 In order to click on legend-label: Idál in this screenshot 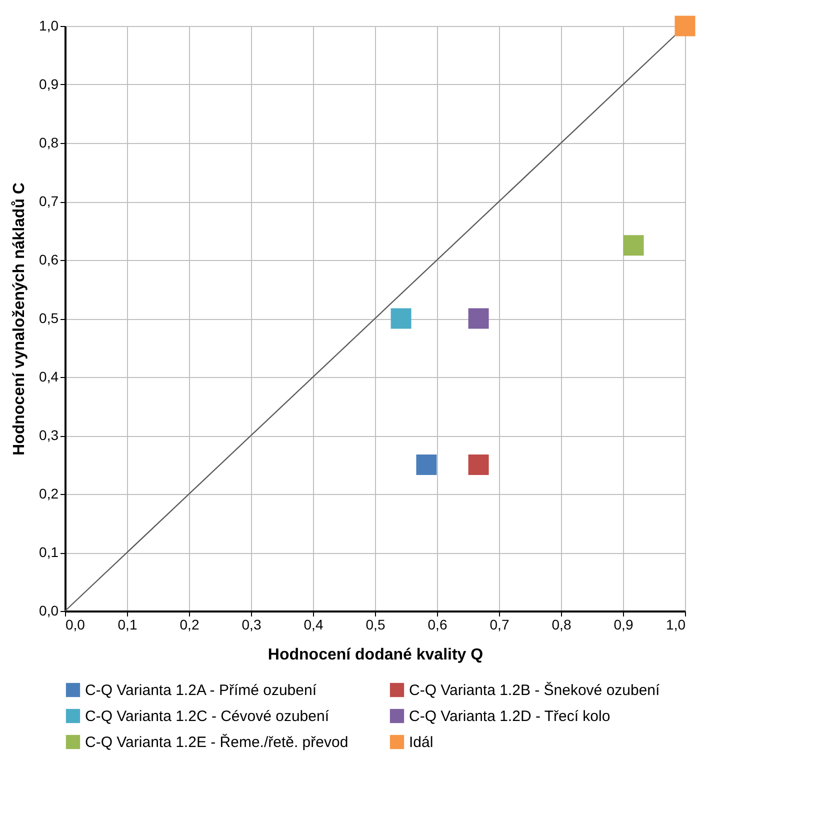, I will do `click(421, 742)`.